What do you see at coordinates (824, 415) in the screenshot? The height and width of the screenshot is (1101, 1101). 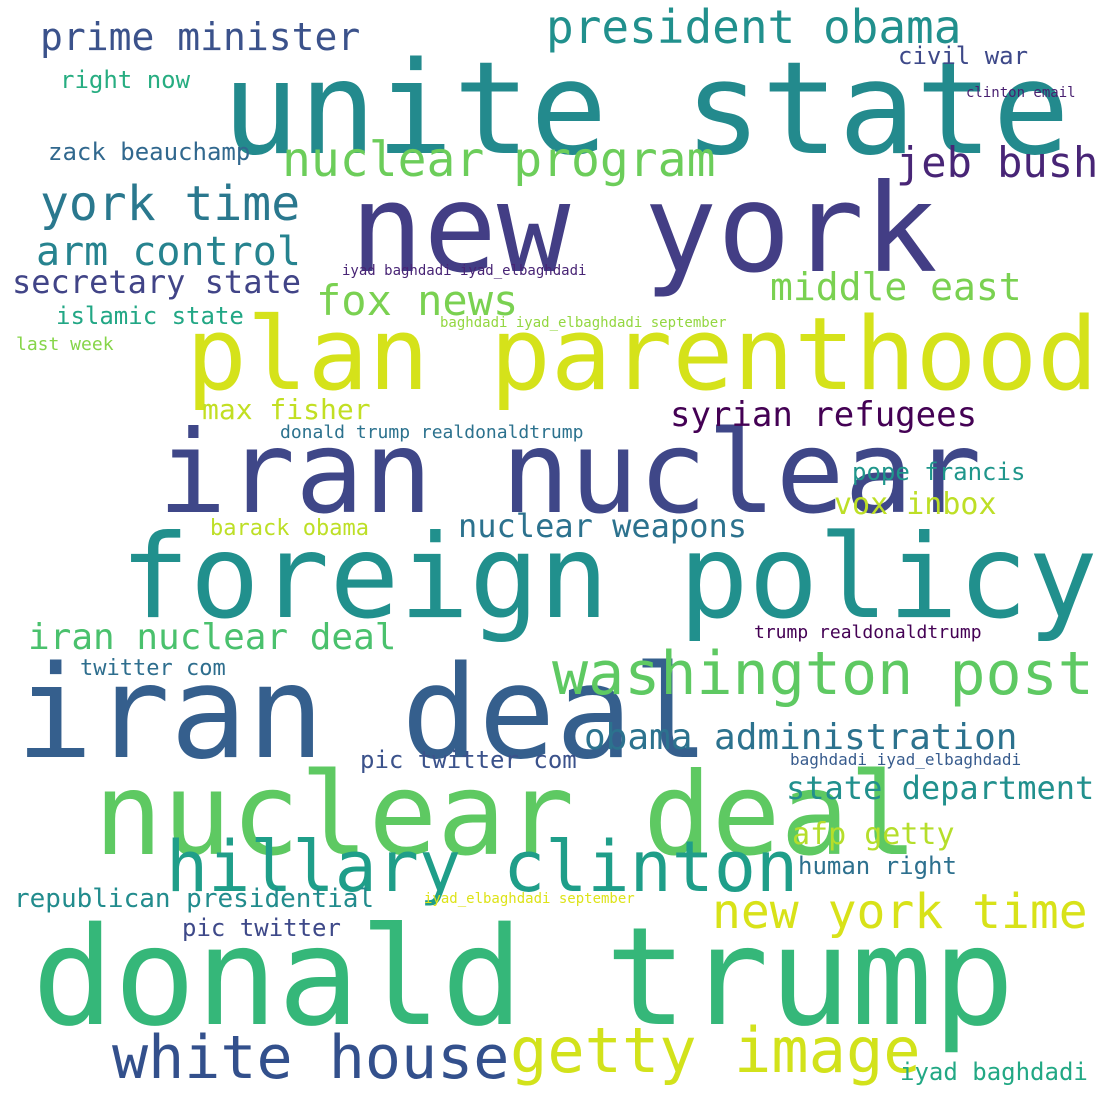 I see `word-syrian-refugees: syrian refugees` at bounding box center [824, 415].